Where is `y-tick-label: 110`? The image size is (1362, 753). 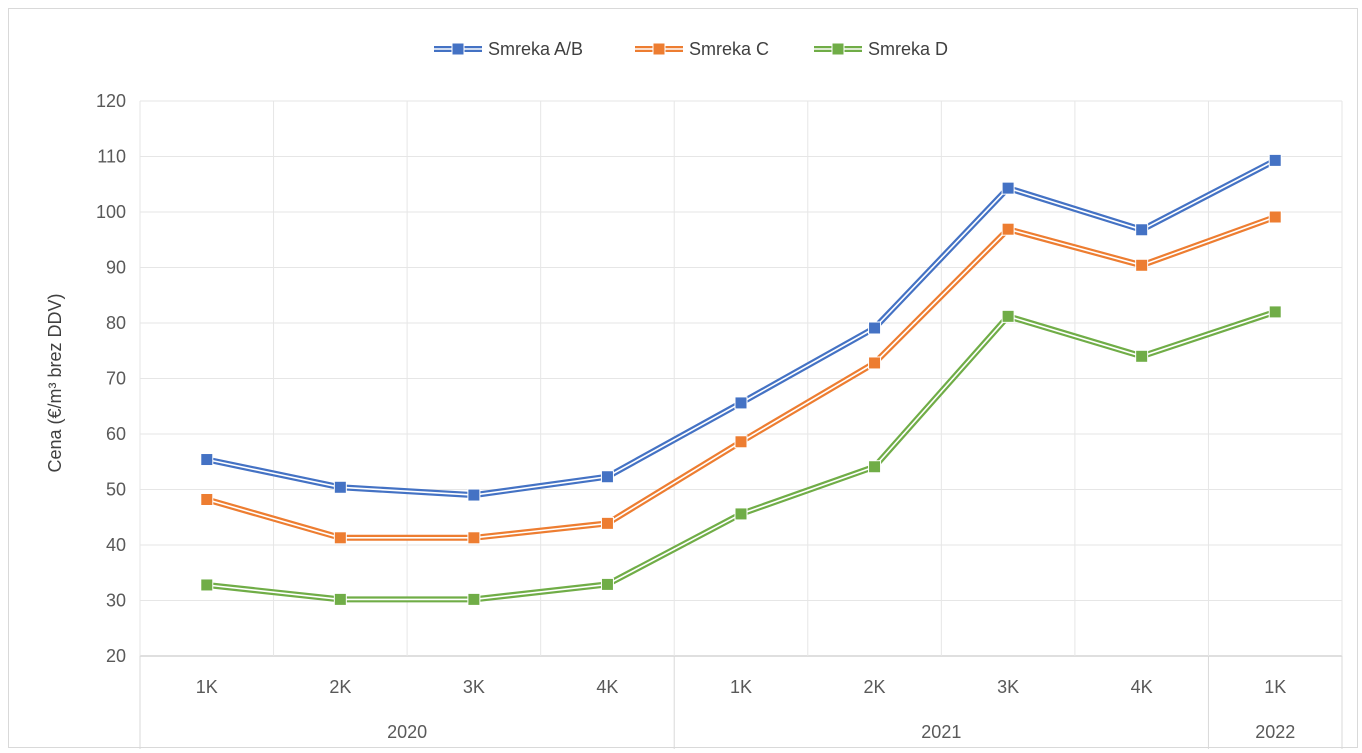 y-tick-label: 110 is located at coordinates (111, 157).